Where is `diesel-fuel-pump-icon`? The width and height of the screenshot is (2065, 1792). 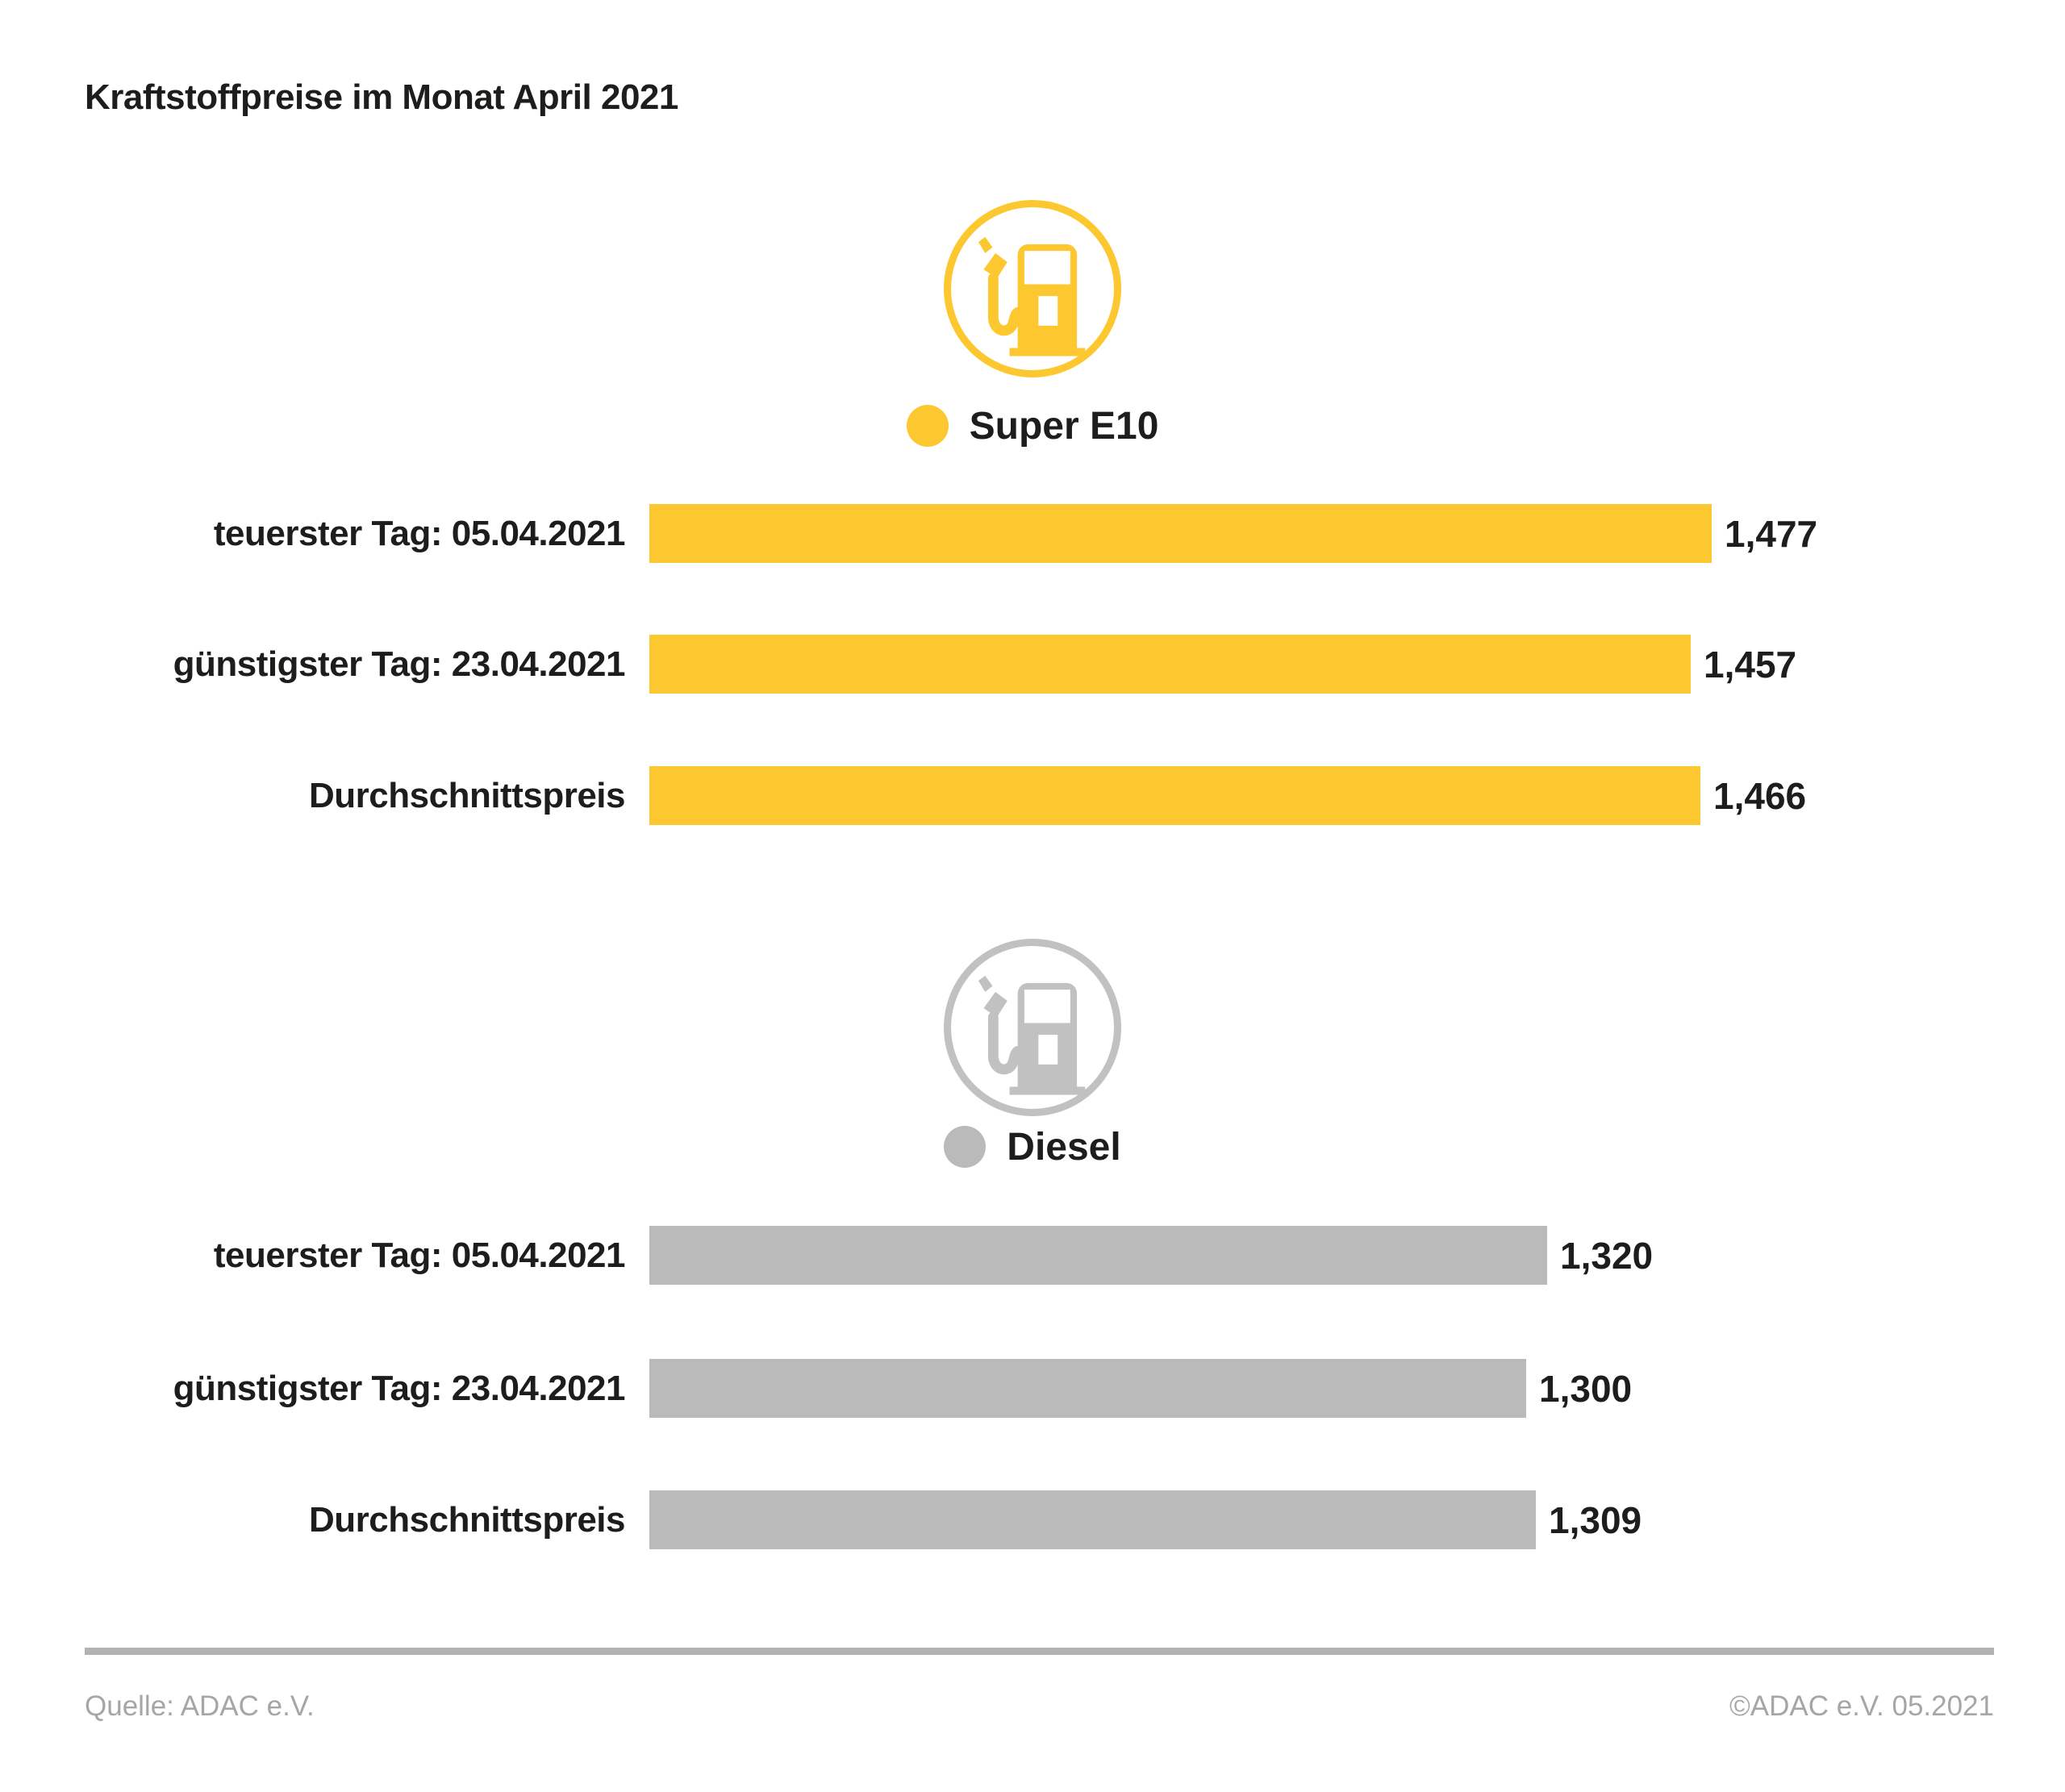 diesel-fuel-pump-icon is located at coordinates (1032, 1027).